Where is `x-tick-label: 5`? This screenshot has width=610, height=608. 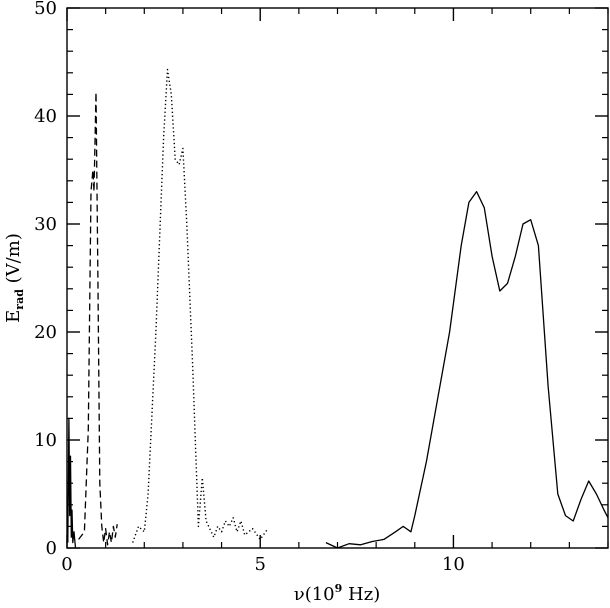 x-tick-label: 5 is located at coordinates (259, 564).